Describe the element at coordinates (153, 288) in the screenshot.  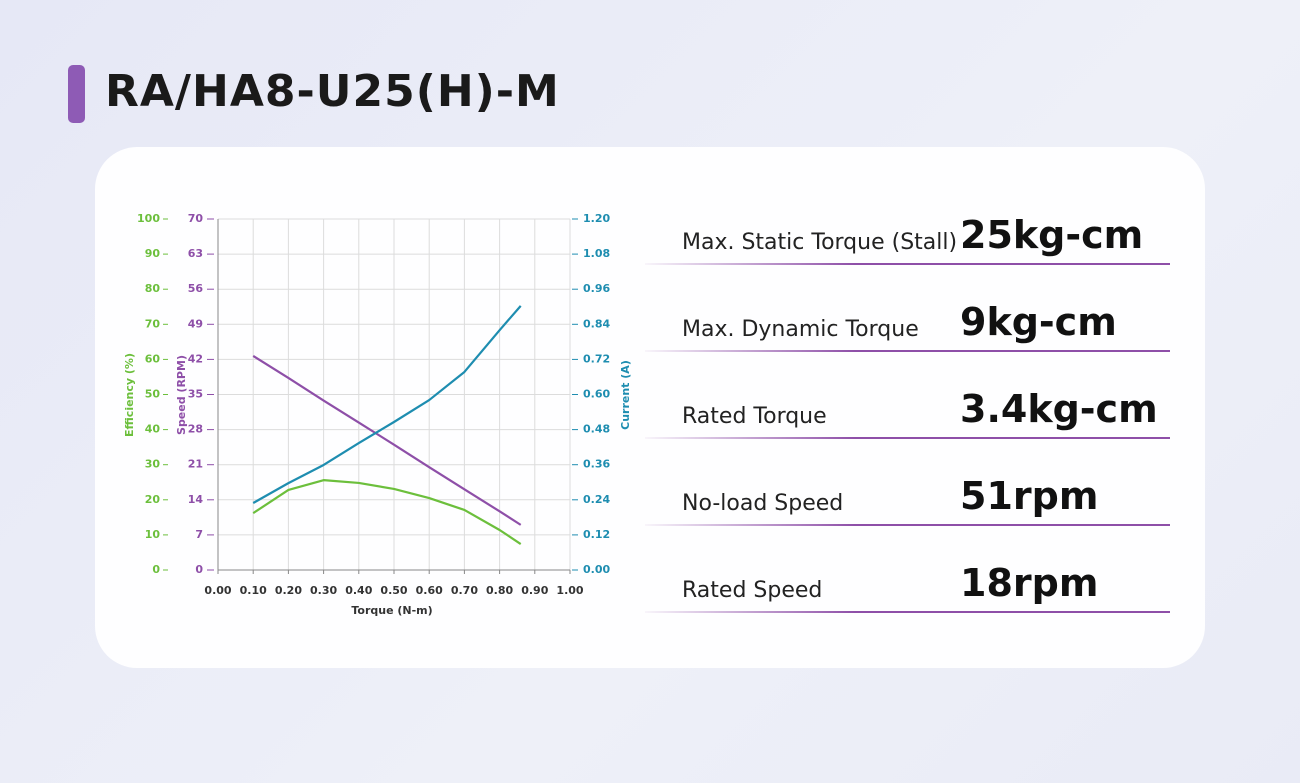
I see `y-tick-label: 80` at that location.